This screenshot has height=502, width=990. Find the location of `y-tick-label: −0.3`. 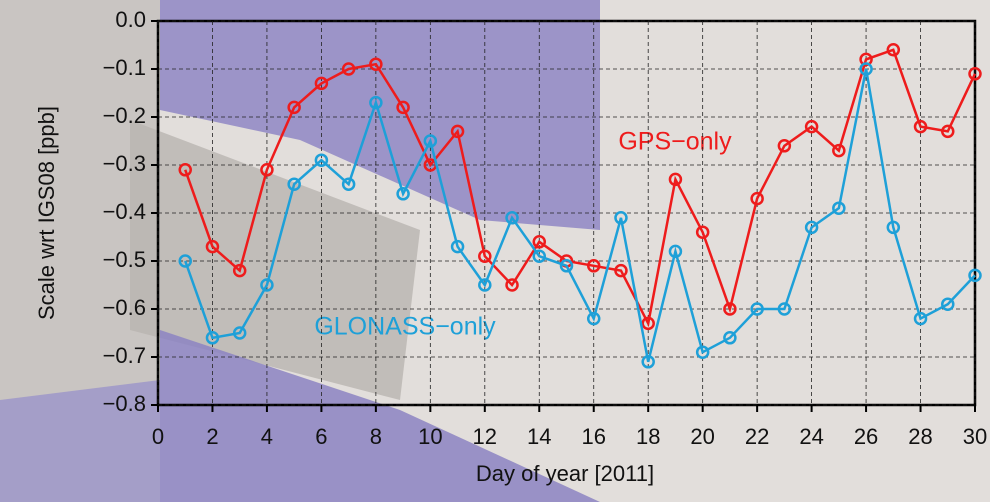

y-tick-label: −0.3 is located at coordinates (124, 163).